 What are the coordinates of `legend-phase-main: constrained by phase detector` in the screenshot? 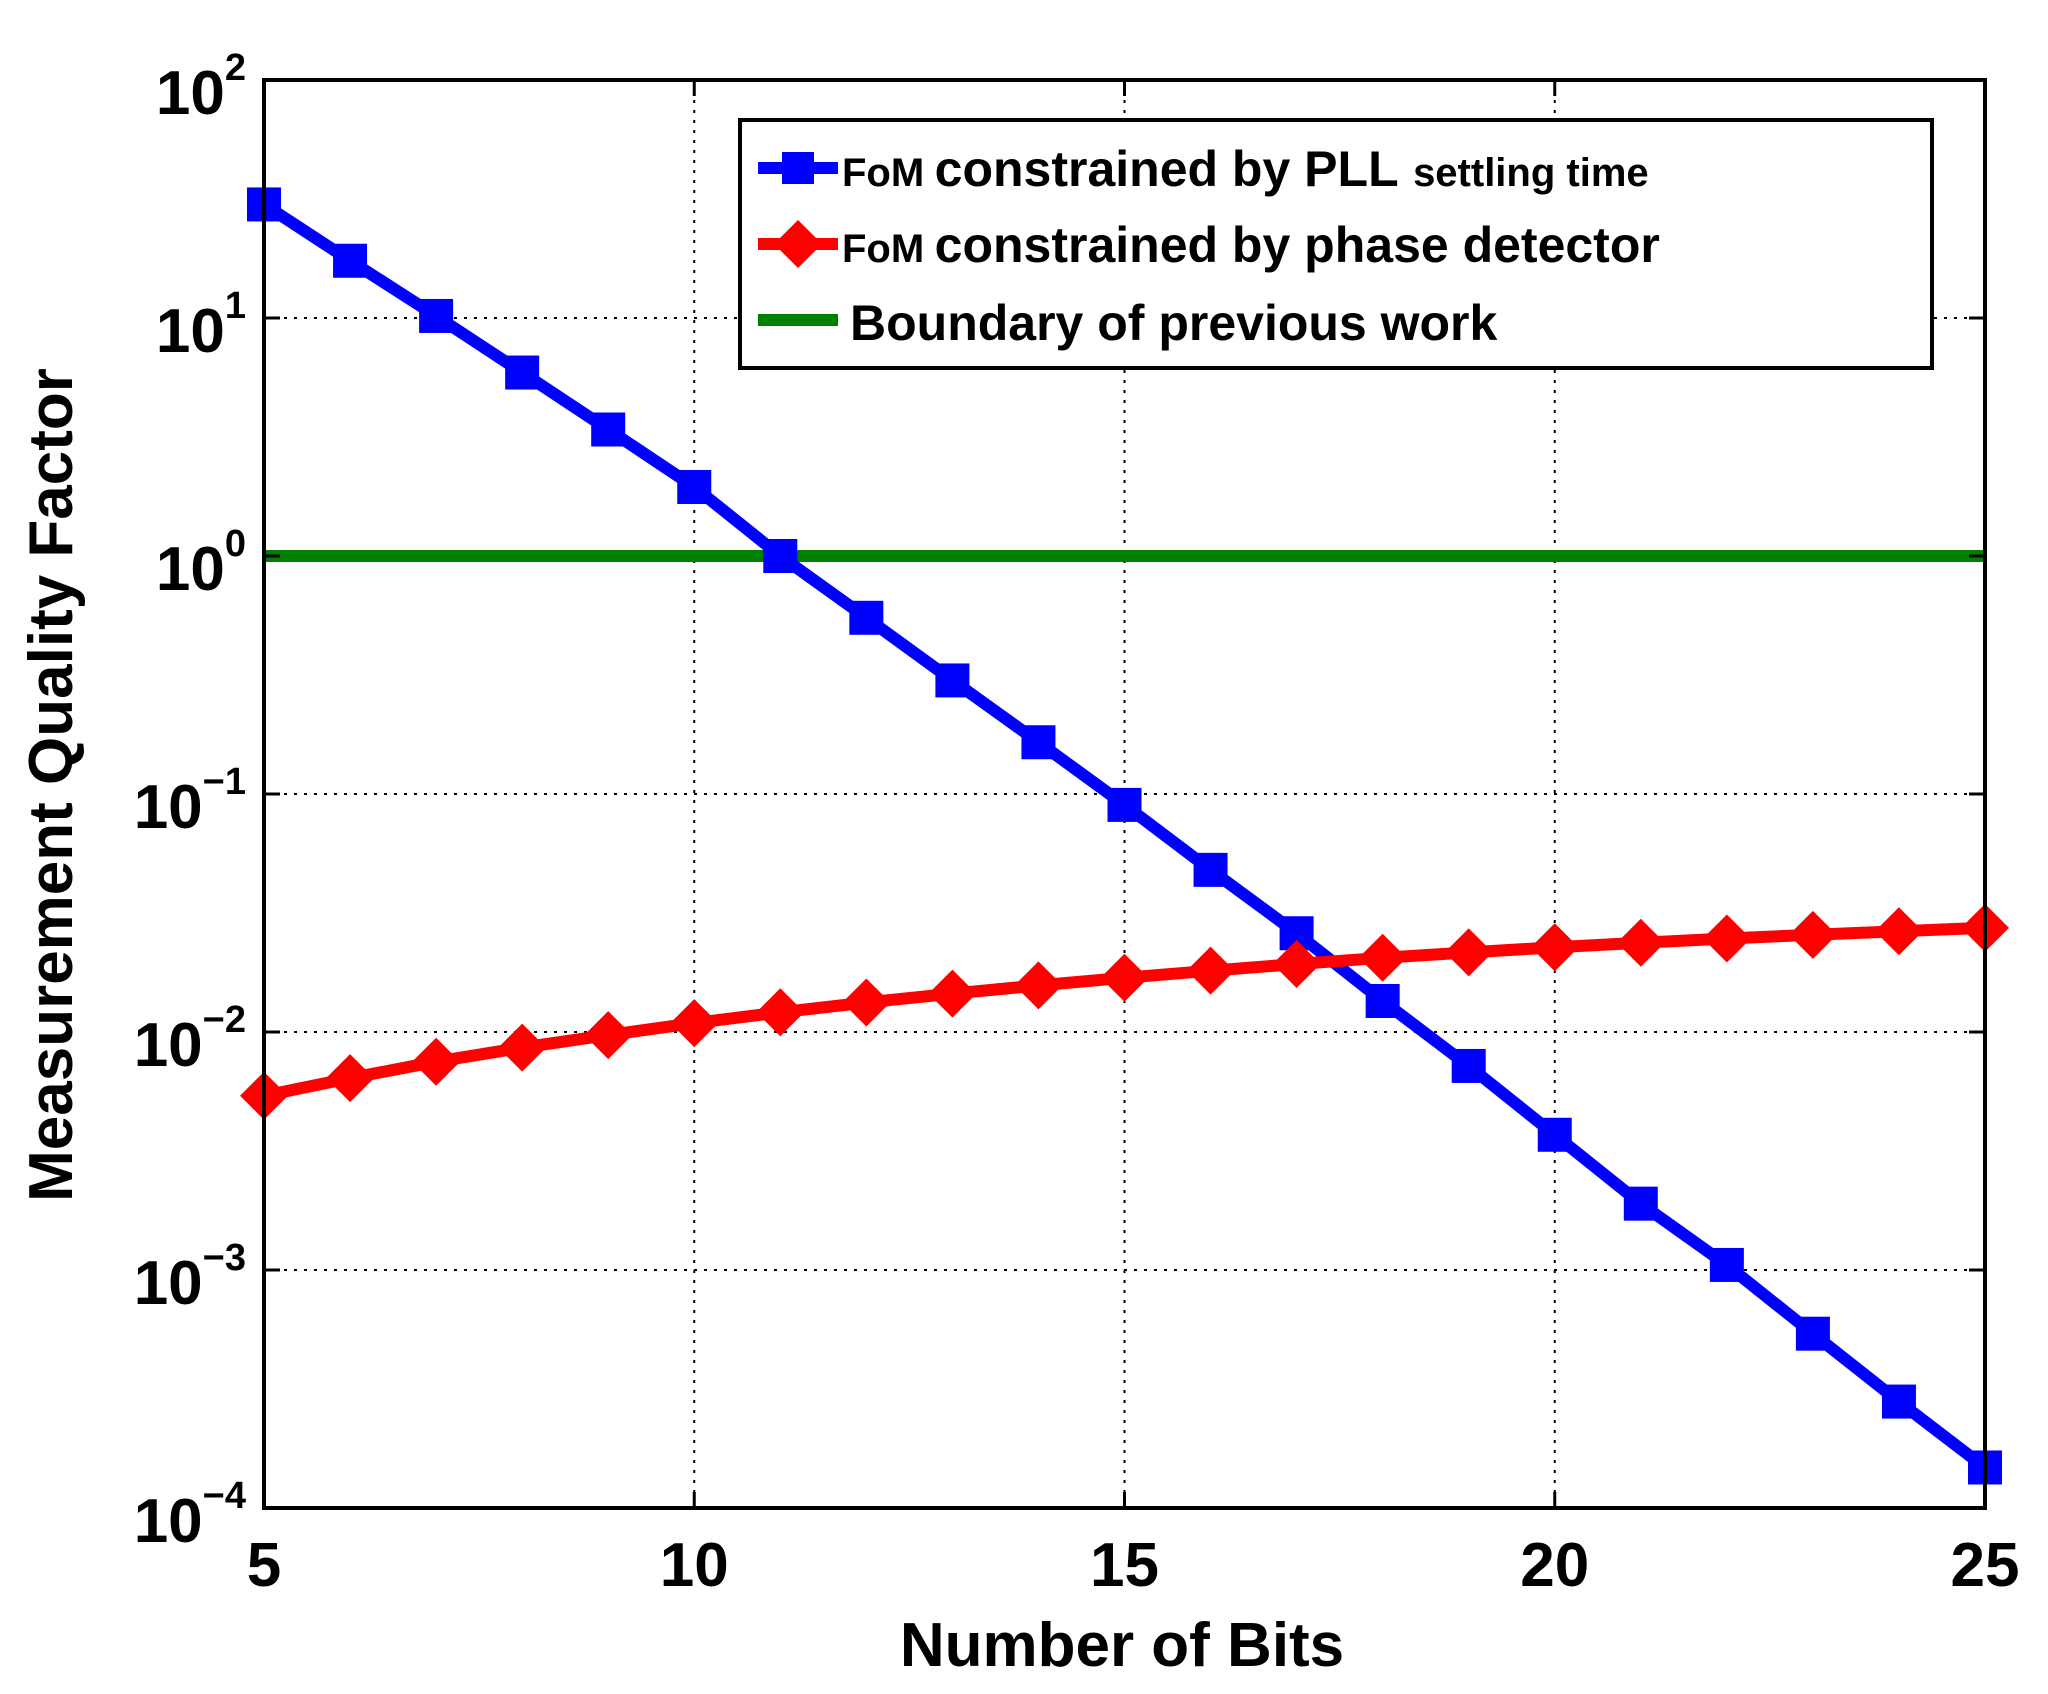 It's located at (1297, 245).